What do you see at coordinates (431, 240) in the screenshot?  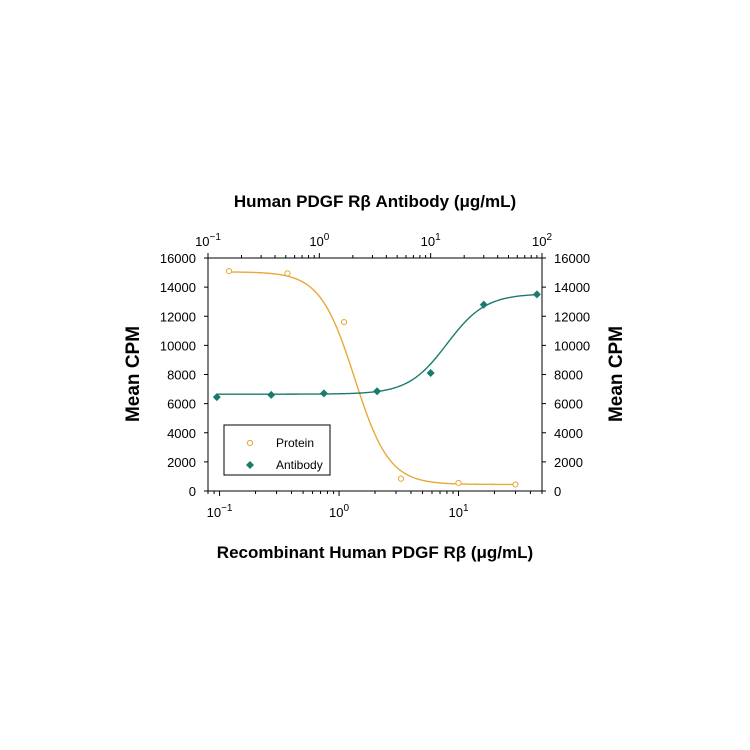 I see `top-x-tick-label: 10¹` at bounding box center [431, 240].